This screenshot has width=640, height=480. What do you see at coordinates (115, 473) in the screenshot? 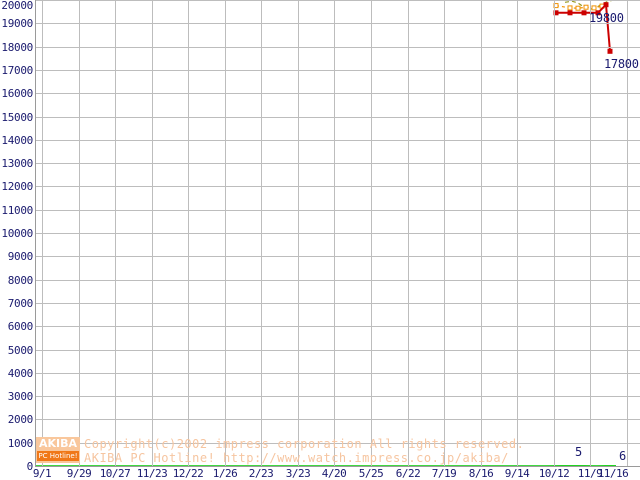
I see `x-tick-label: 10/27` at bounding box center [115, 473].